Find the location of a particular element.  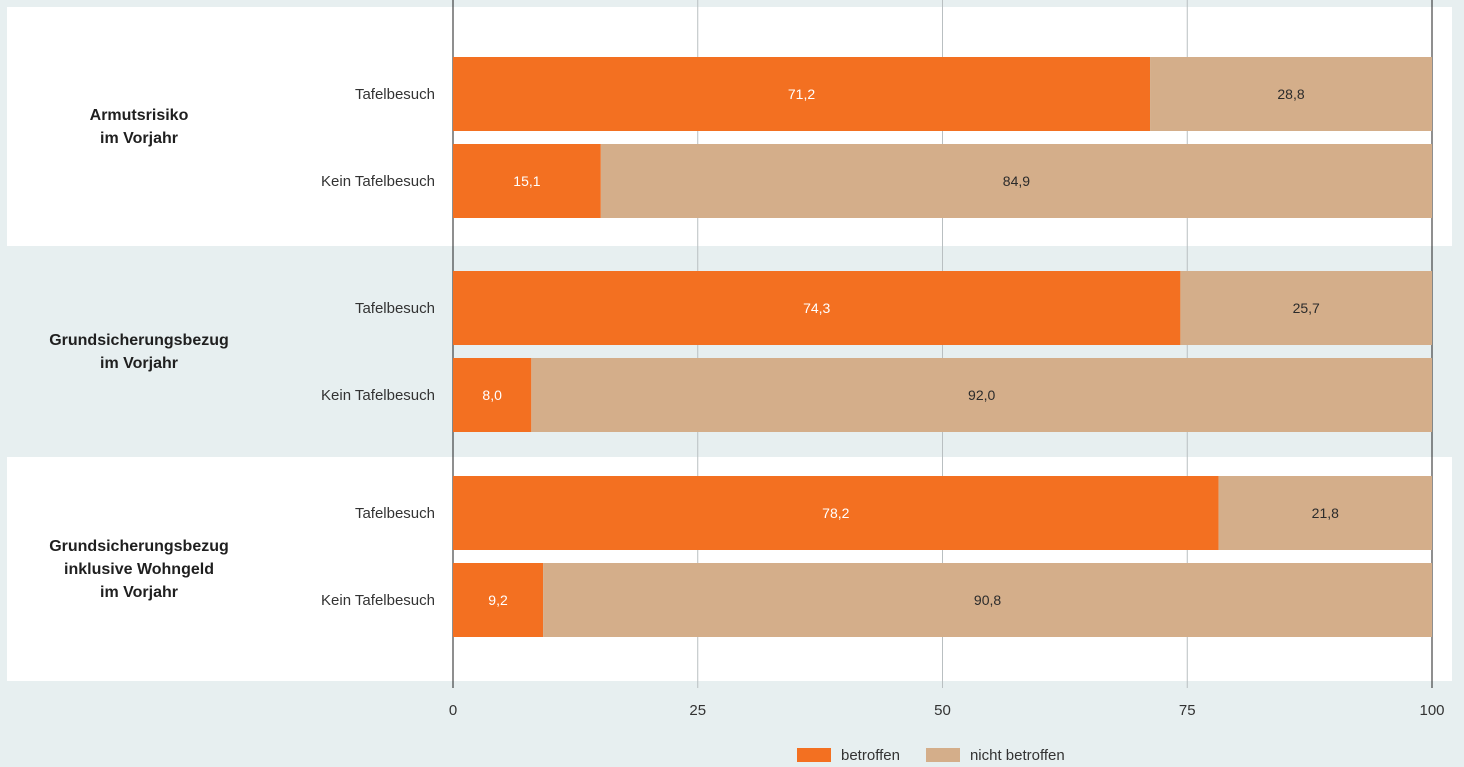

data-label: 28,8 is located at coordinates (1290, 94).